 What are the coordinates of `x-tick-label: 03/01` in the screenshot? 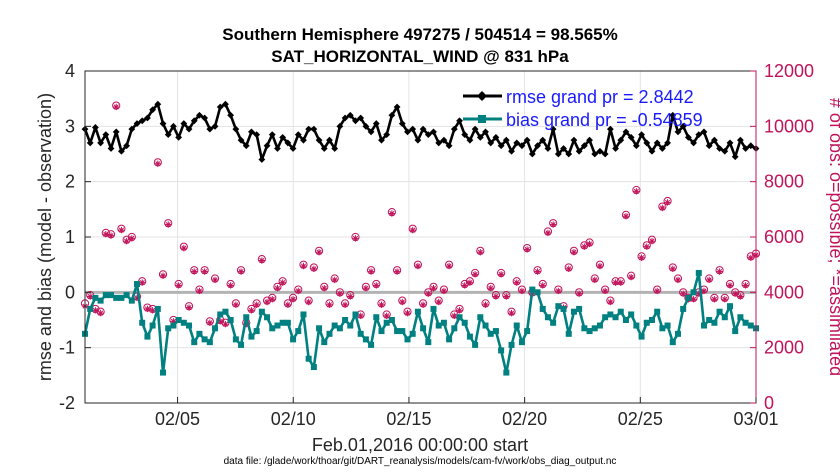 It's located at (755, 419).